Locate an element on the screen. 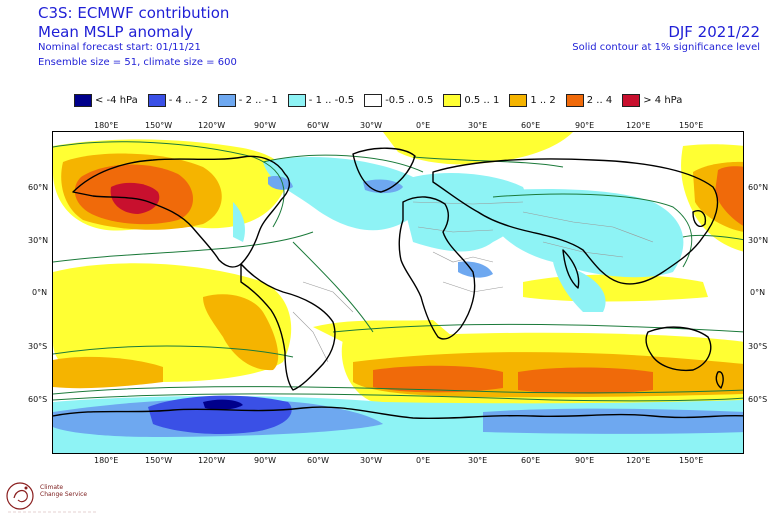 The width and height of the screenshot is (772, 518). lat-tick-right: 30°S is located at coordinates (758, 346).